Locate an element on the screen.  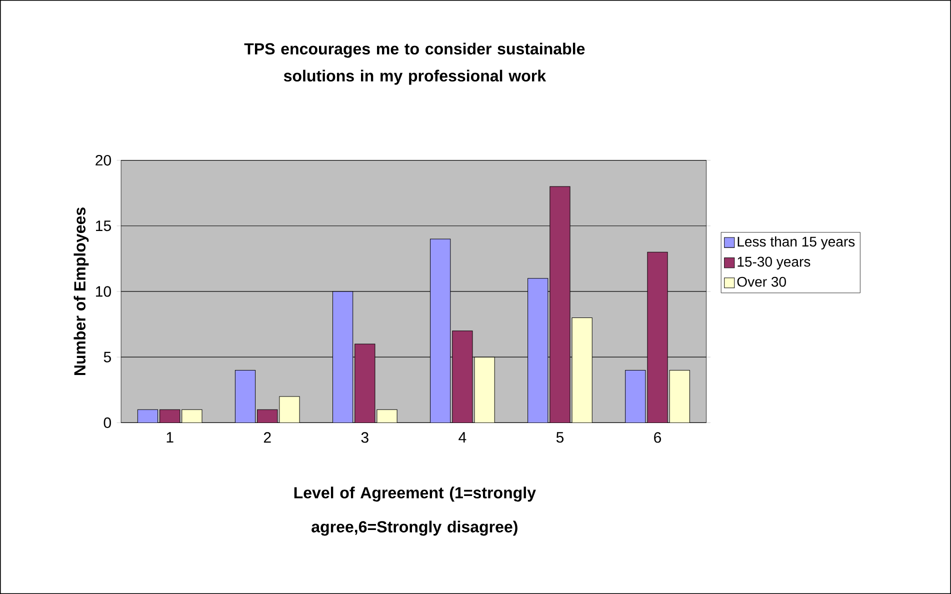
x-tick-label: 1 is located at coordinates (170, 437).